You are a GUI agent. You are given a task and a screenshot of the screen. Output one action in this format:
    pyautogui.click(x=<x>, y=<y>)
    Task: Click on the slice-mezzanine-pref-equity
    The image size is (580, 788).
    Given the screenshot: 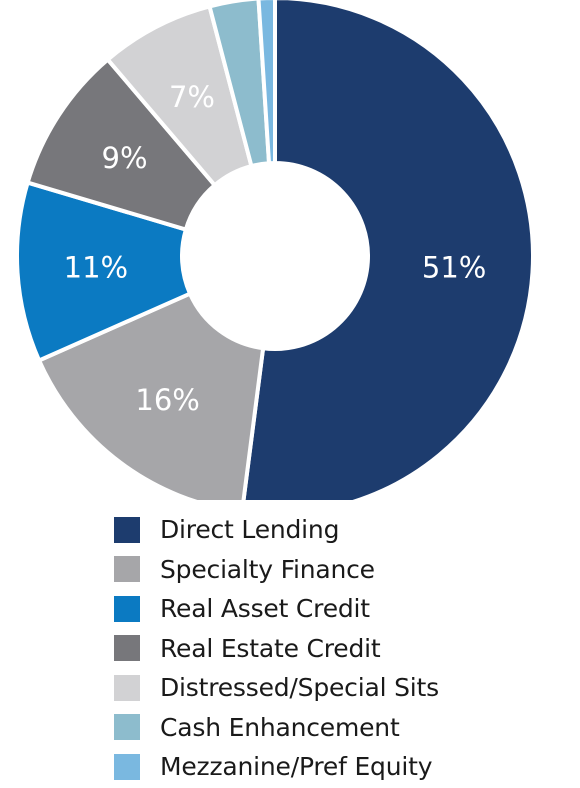 What is the action you would take?
    pyautogui.click(x=266, y=83)
    